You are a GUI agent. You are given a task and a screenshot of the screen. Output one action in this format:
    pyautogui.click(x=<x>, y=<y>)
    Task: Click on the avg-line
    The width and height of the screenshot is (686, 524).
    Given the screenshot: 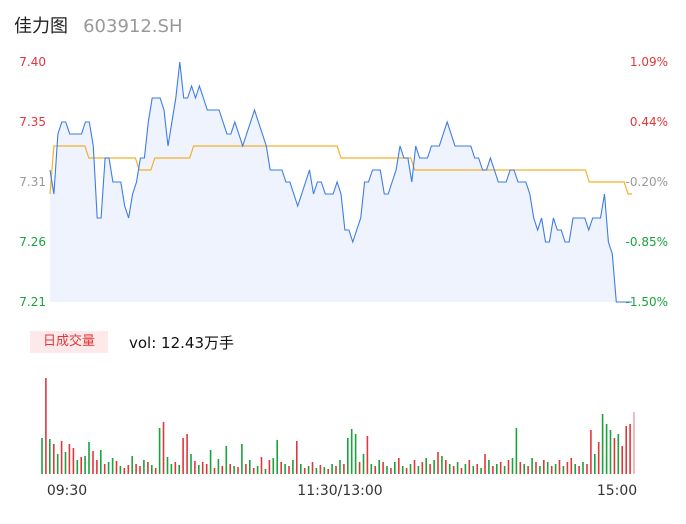 What is the action you would take?
    pyautogui.click(x=340, y=170)
    